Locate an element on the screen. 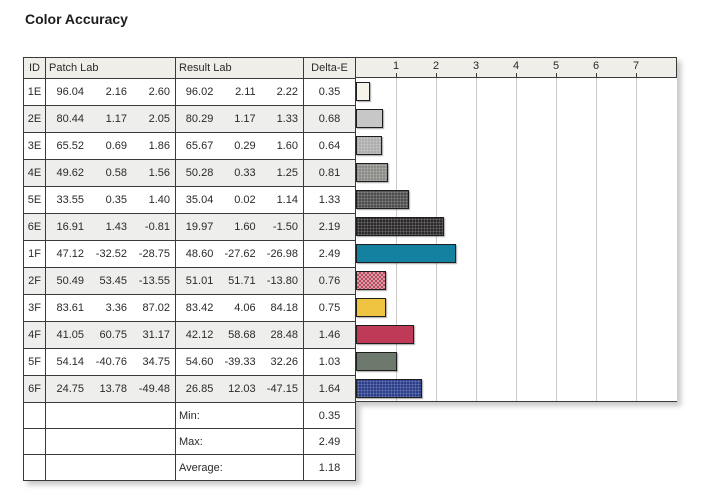 The height and width of the screenshot is (495, 709). cell-result-lab: 26.85 12.03 -47.15 is located at coordinates (240, 389).